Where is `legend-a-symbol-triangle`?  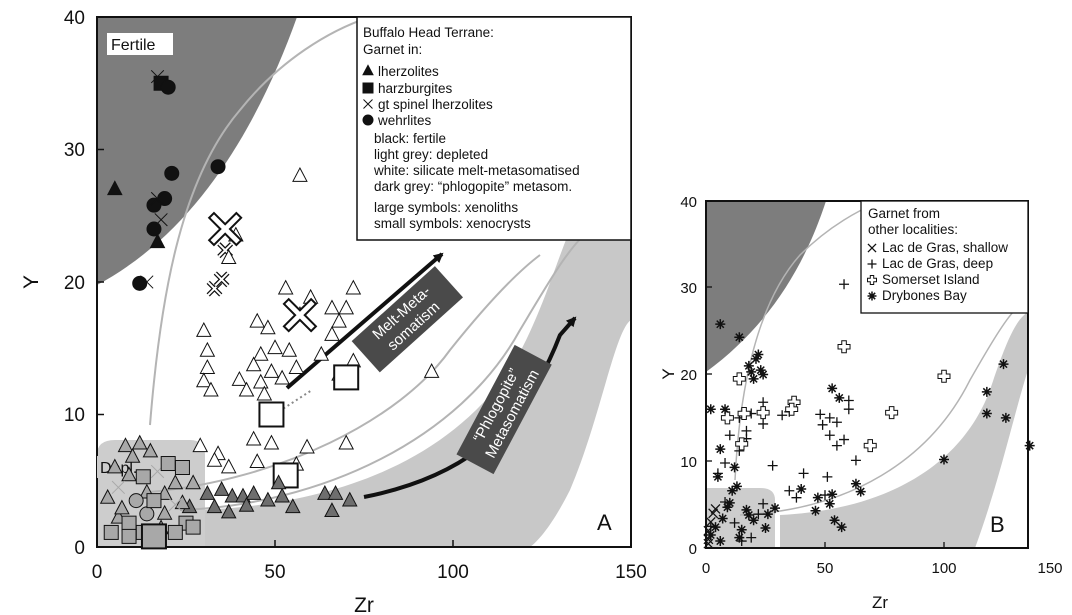 legend-a-symbol-triangle is located at coordinates (368, 70).